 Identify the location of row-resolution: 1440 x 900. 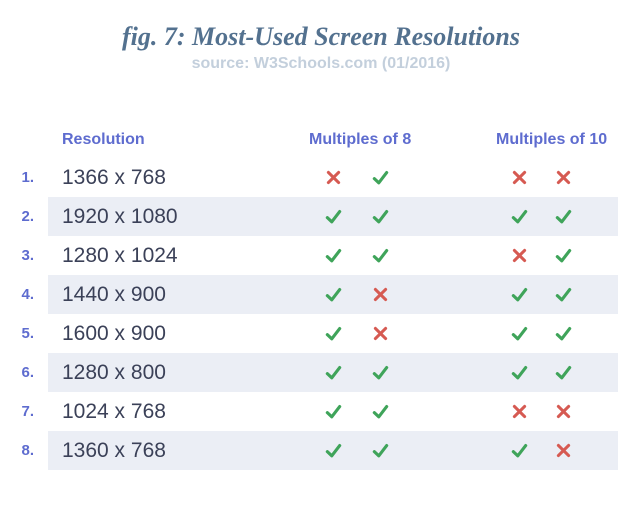
(114, 294).